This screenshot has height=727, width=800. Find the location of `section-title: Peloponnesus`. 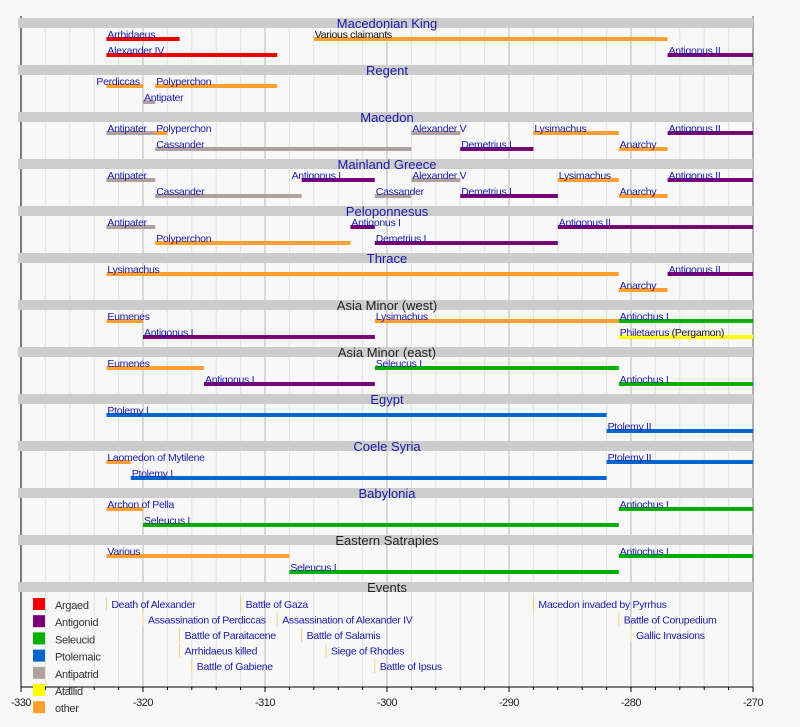

section-title: Peloponnesus is located at coordinates (387, 211).